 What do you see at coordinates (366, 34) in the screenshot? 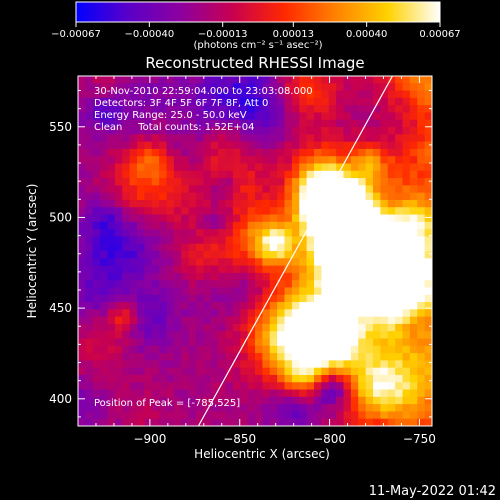
I see `colorbar-tick-label: 0.00040` at bounding box center [366, 34].